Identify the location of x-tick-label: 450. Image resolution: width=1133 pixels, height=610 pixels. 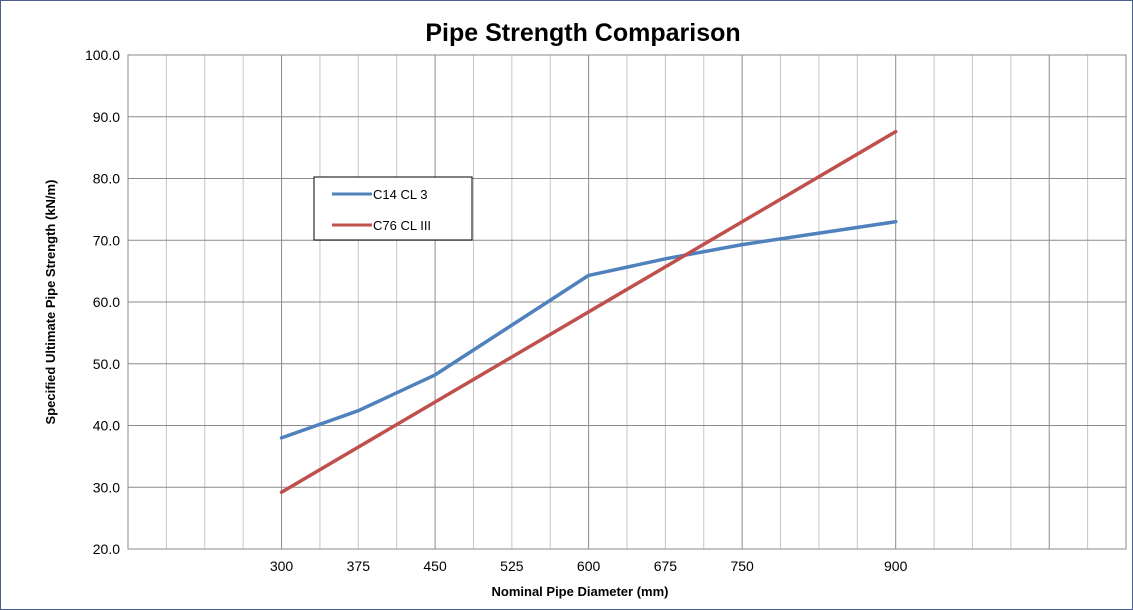
(435, 566).